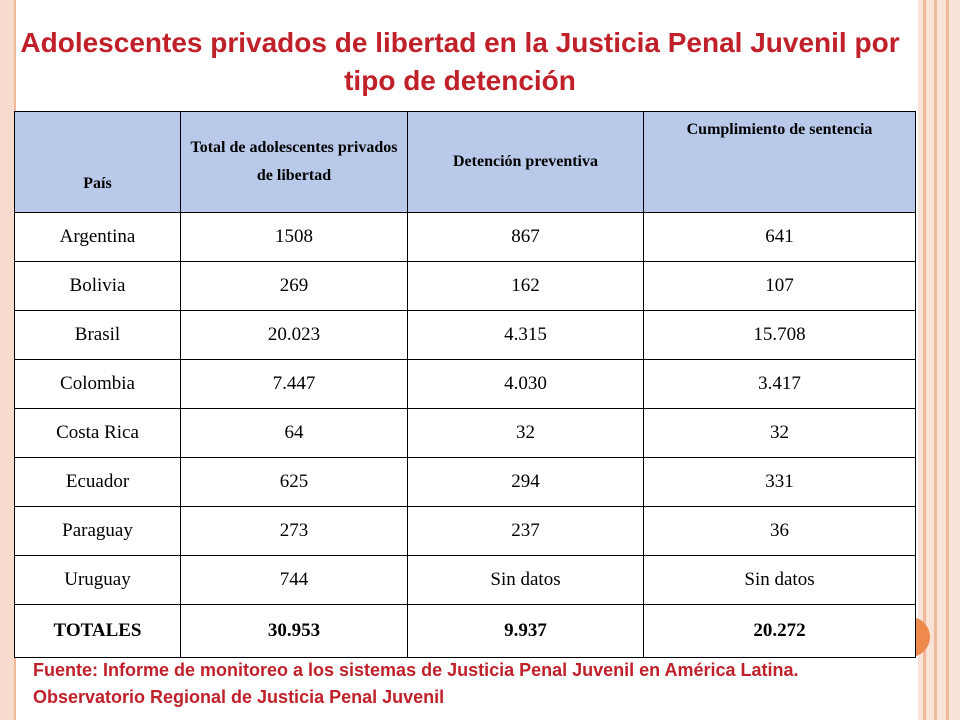 This screenshot has height=720, width=960. What do you see at coordinates (779, 237) in the screenshot?
I see `value-cell: 641` at bounding box center [779, 237].